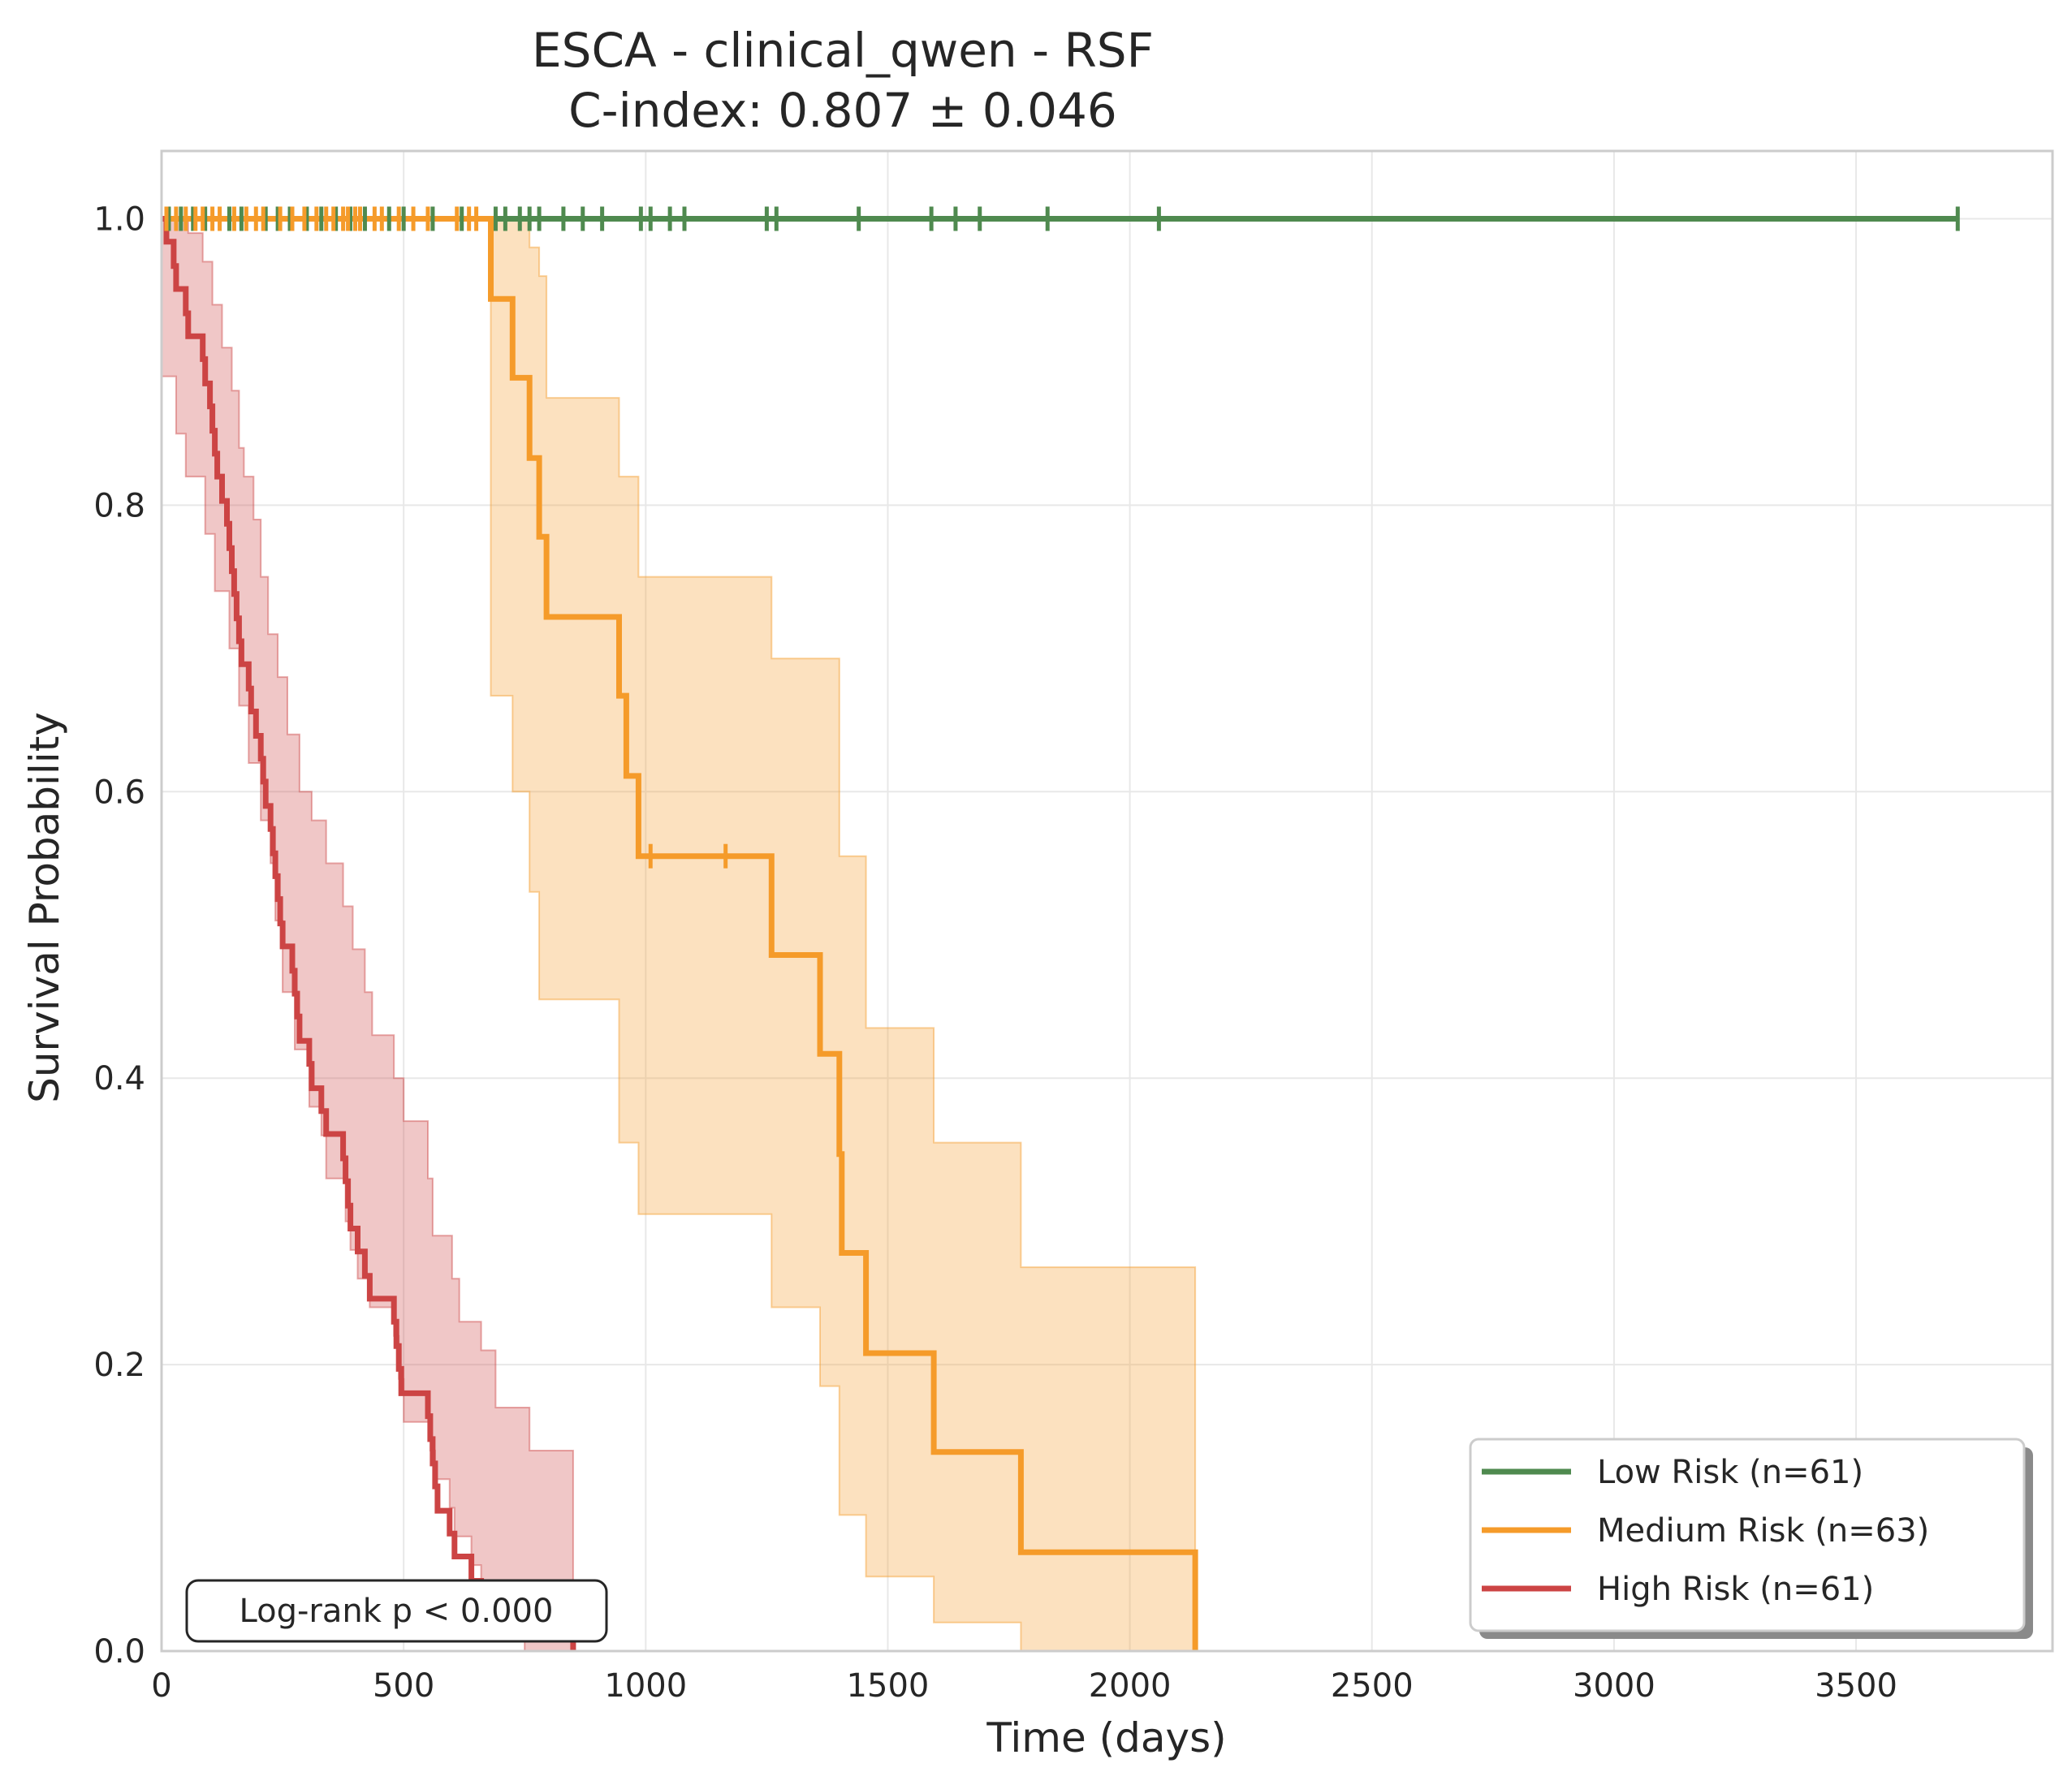 Image resolution: width=2072 pixels, height=1785 pixels. I want to click on x-tick-label: 3500, so click(1856, 1686).